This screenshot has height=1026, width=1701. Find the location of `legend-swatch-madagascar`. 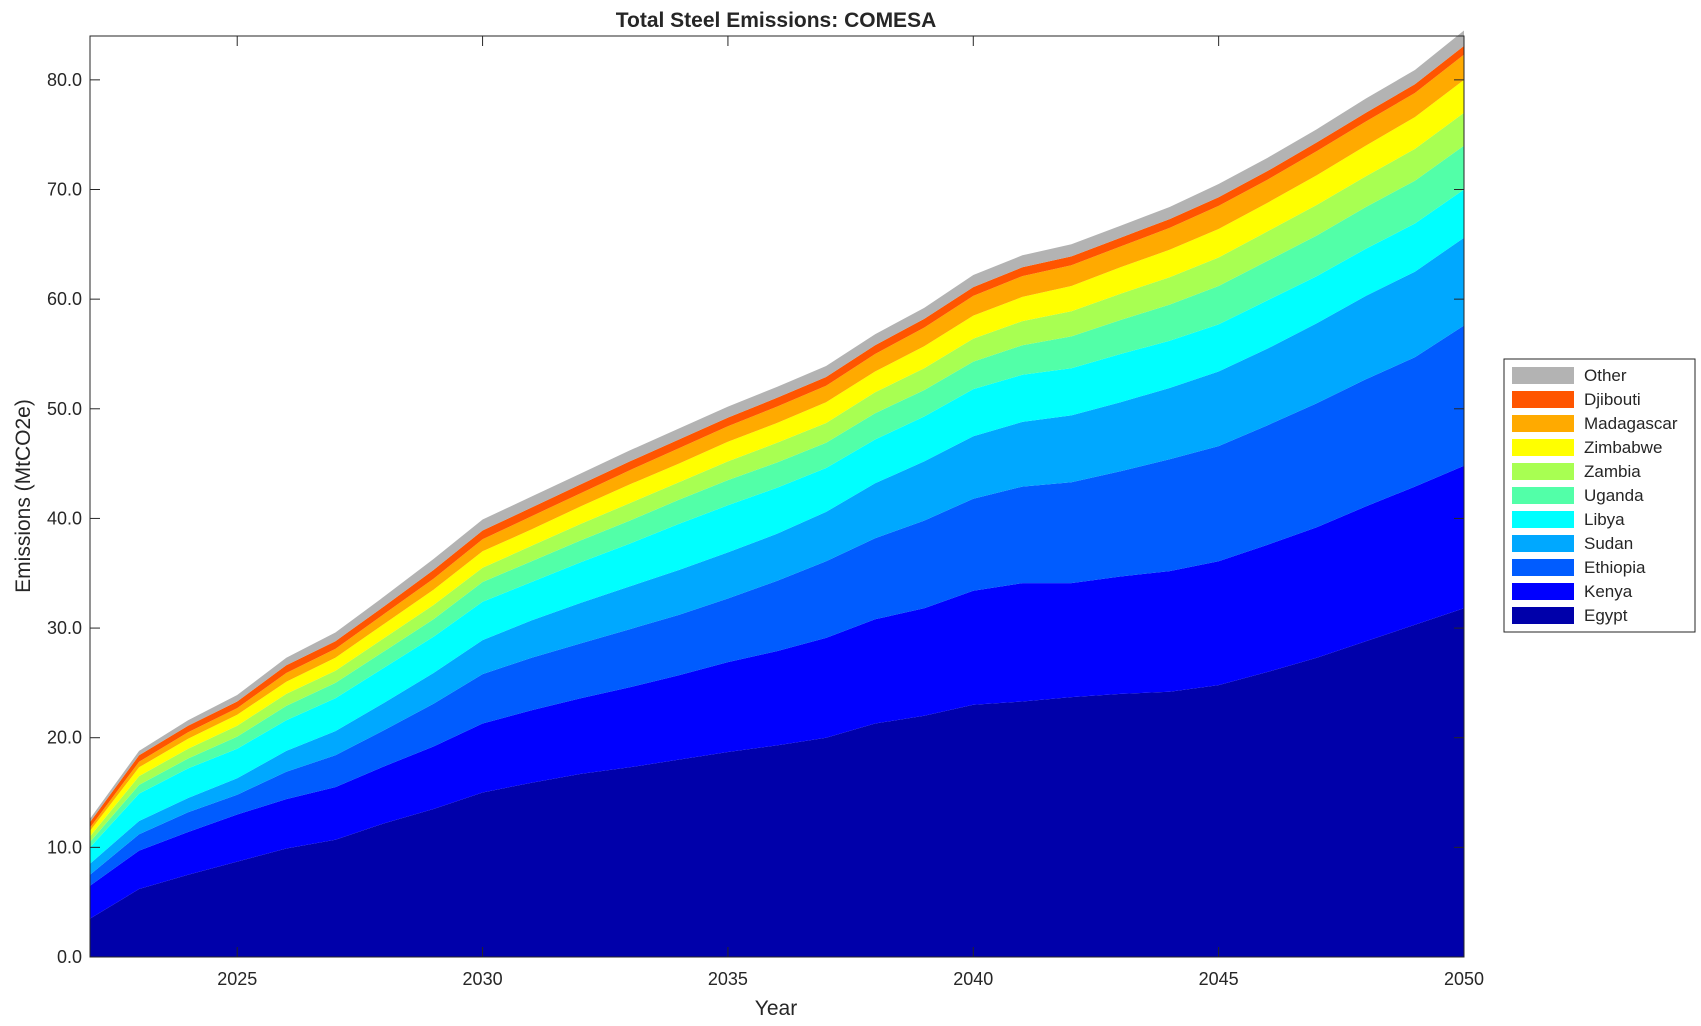

legend-swatch-madagascar is located at coordinates (1543, 423).